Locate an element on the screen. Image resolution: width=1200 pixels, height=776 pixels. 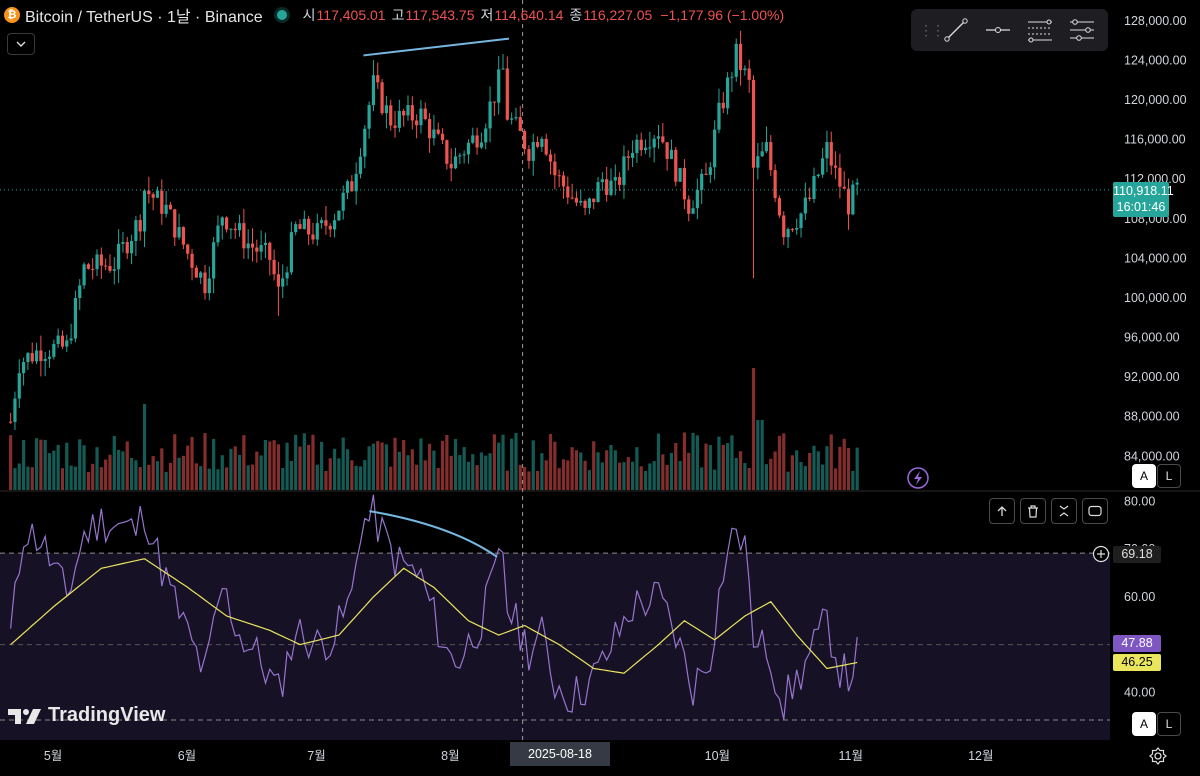
trendline-tool-button is located at coordinates (956, 30).